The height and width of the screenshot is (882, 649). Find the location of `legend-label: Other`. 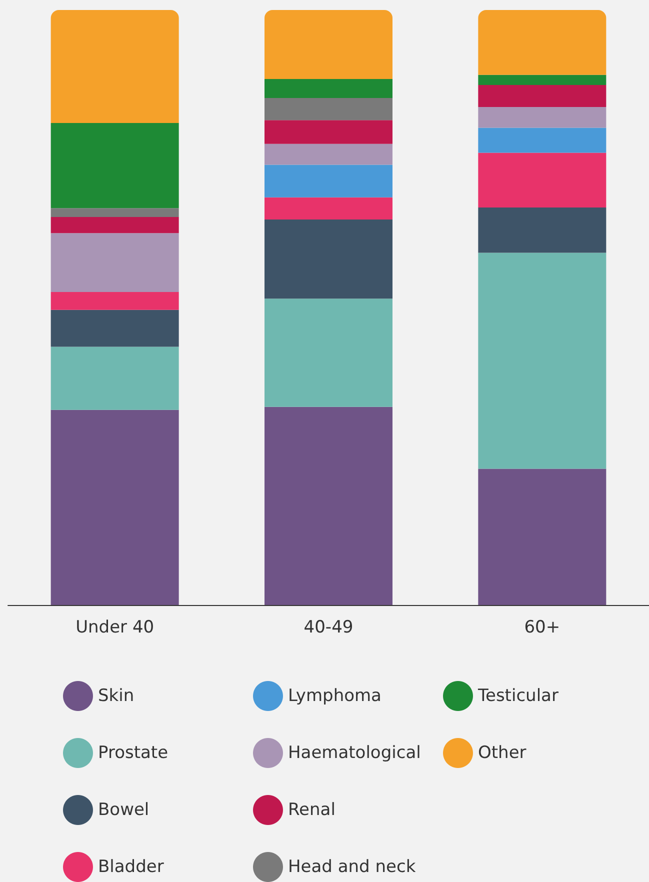

legend-label: Other is located at coordinates (502, 753).